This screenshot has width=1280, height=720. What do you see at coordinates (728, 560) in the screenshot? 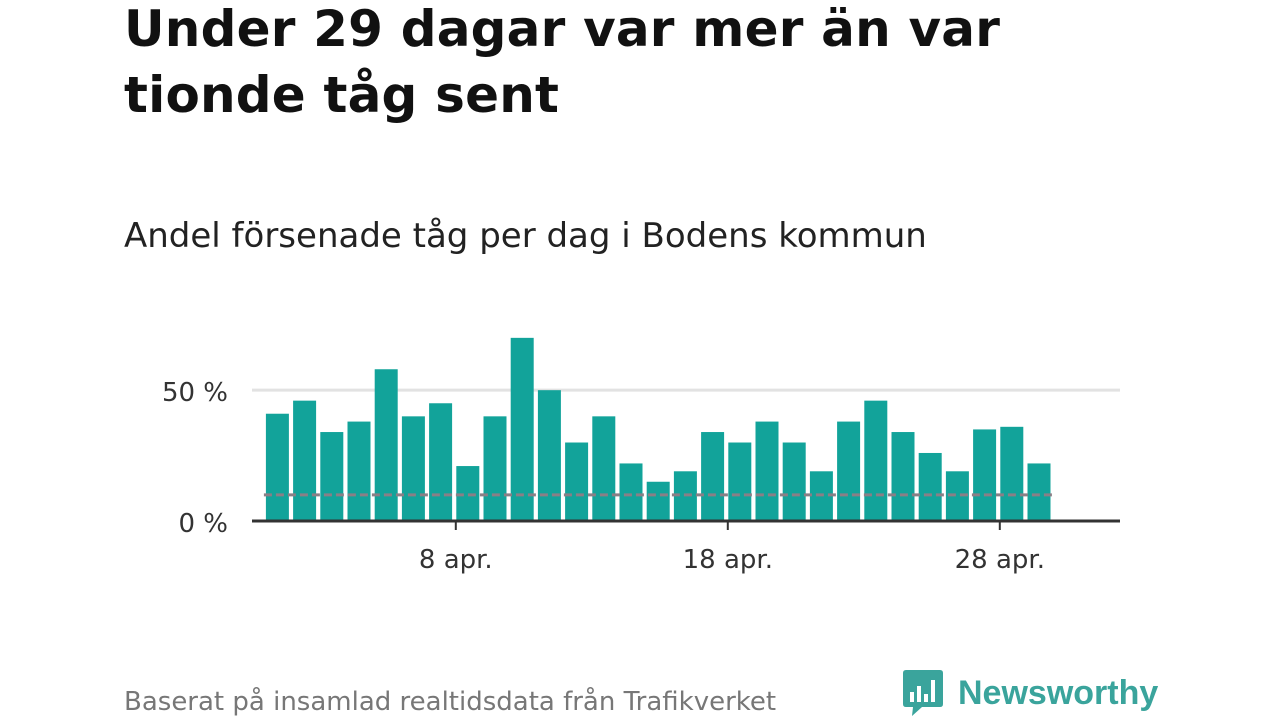
I see `x-tick-label: 18 apr.` at bounding box center [728, 560].